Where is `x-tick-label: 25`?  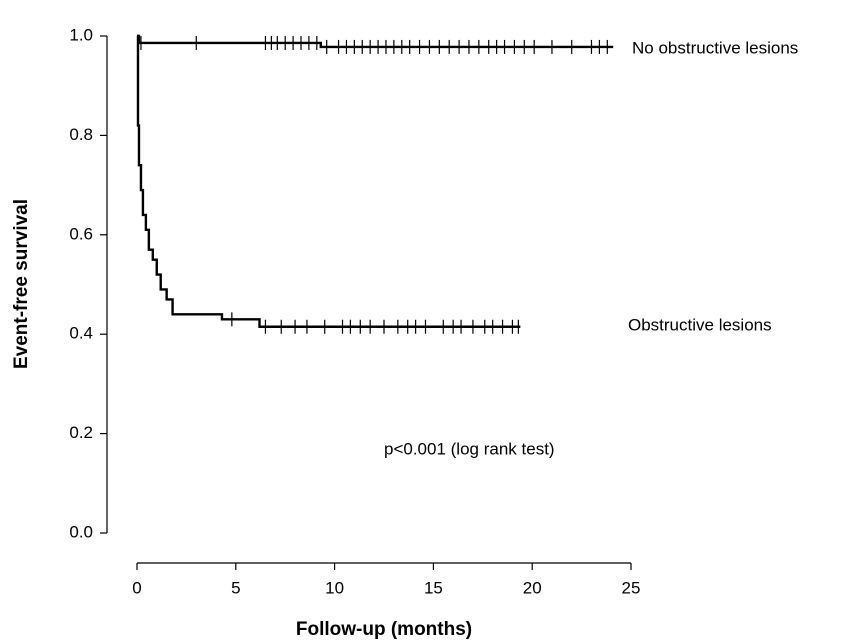
x-tick-label: 25 is located at coordinates (631, 587).